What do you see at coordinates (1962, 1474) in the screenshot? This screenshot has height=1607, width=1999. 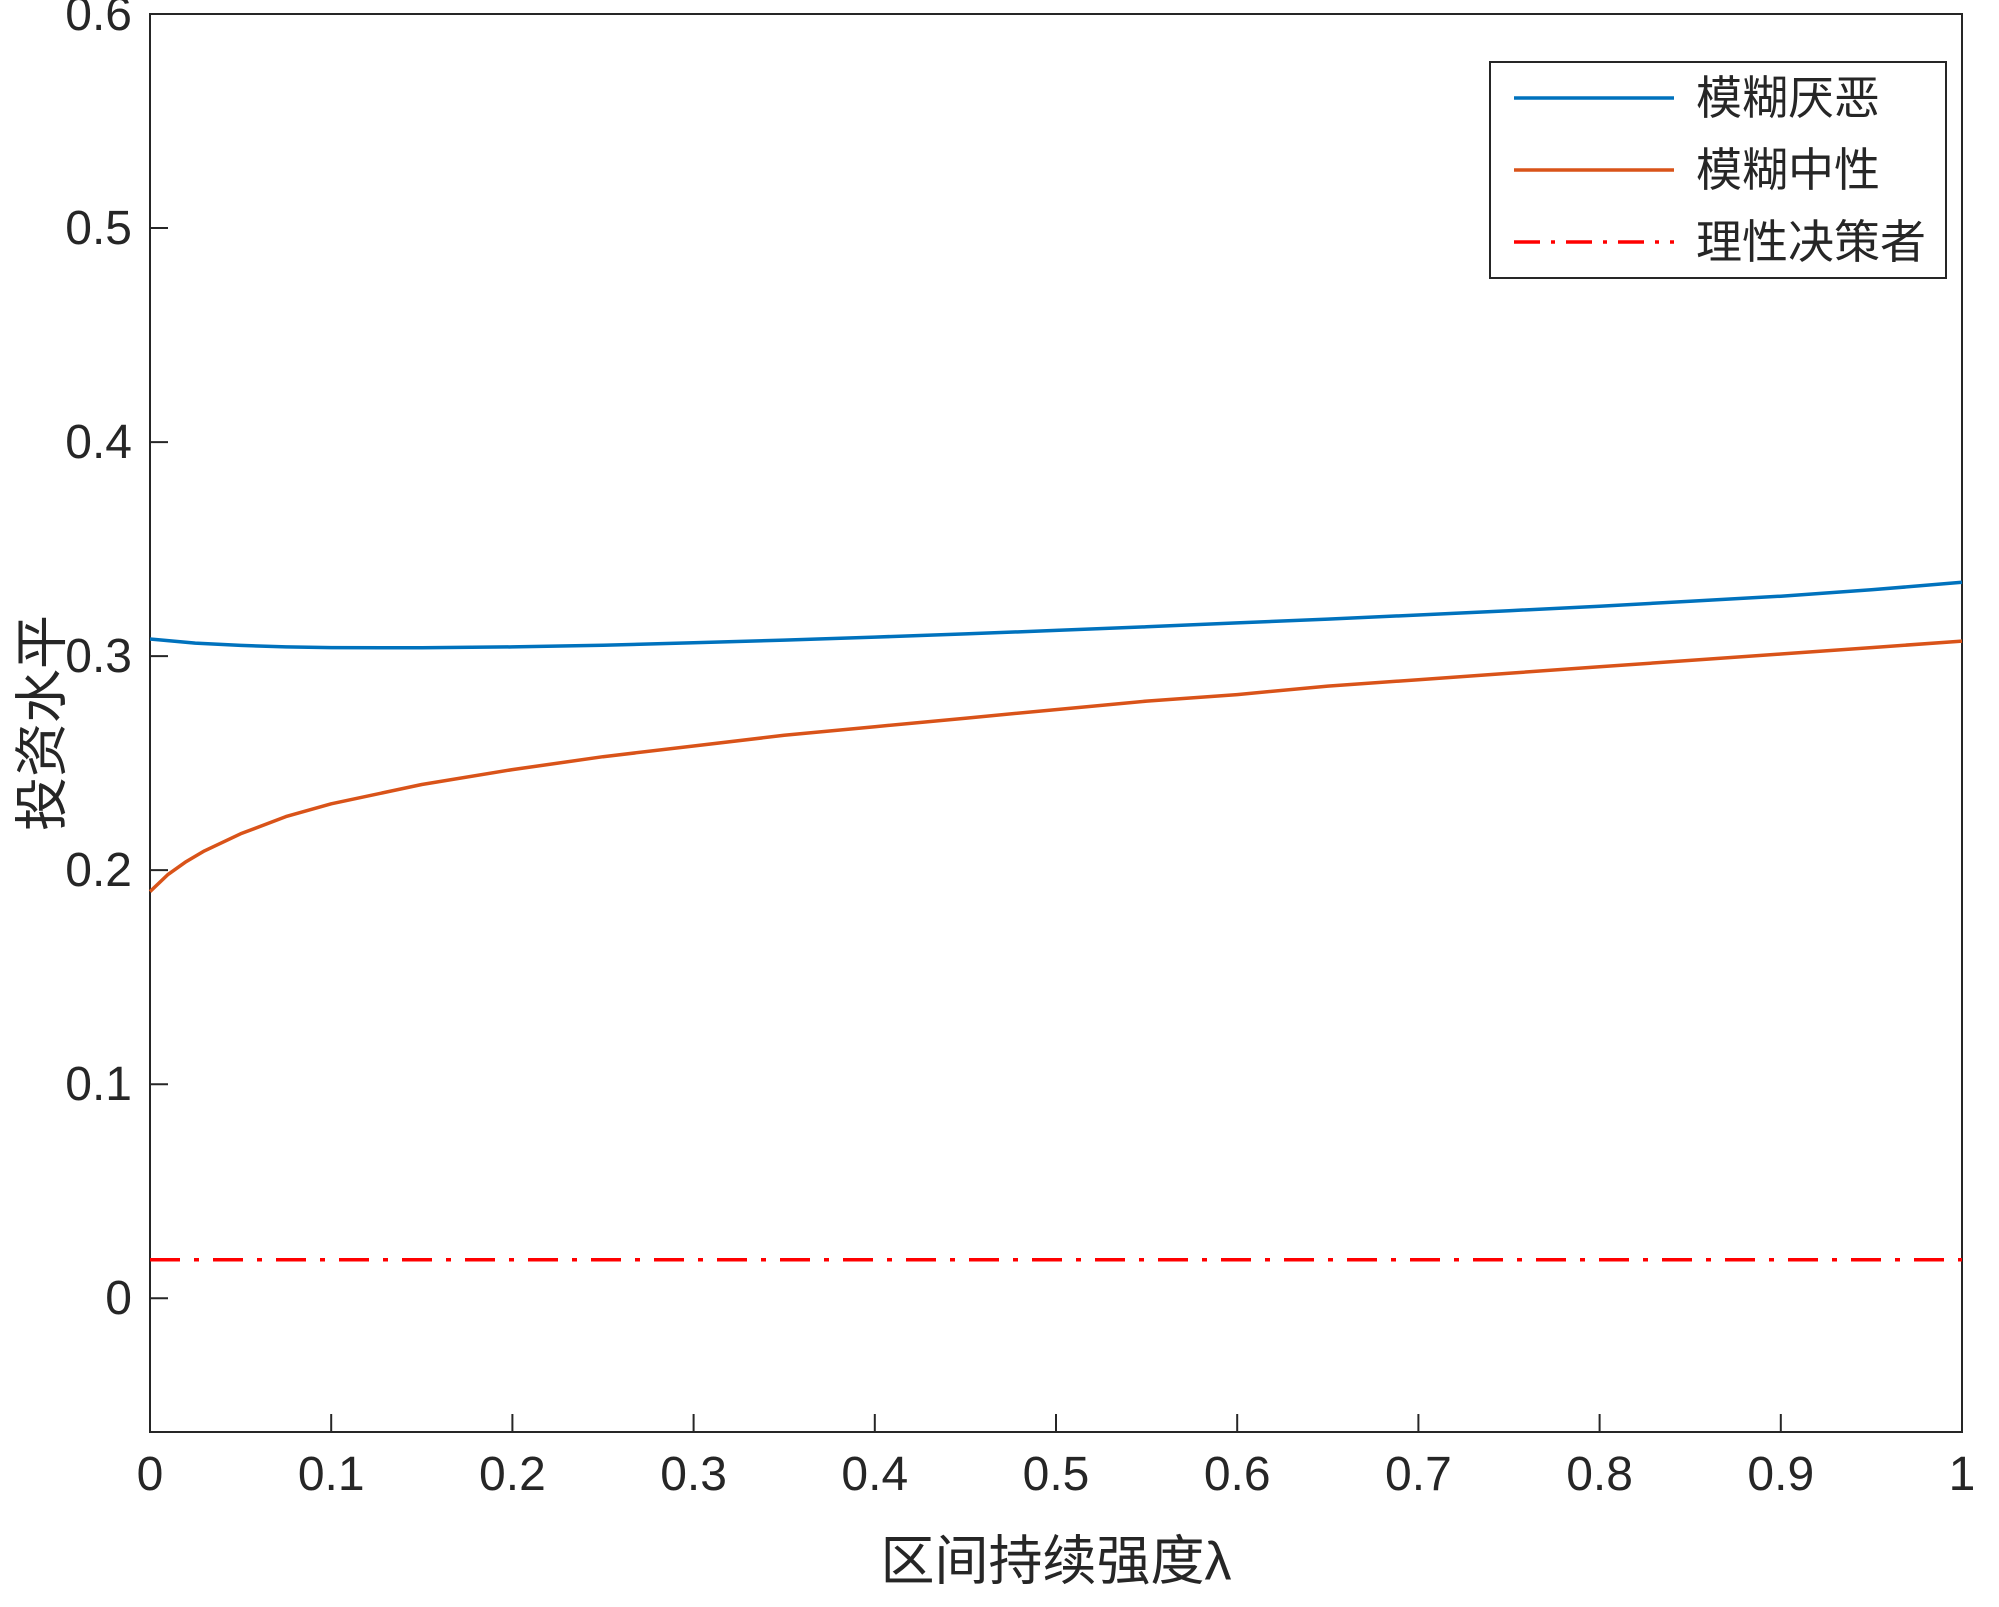 I see `x-tick-label: 1` at bounding box center [1962, 1474].